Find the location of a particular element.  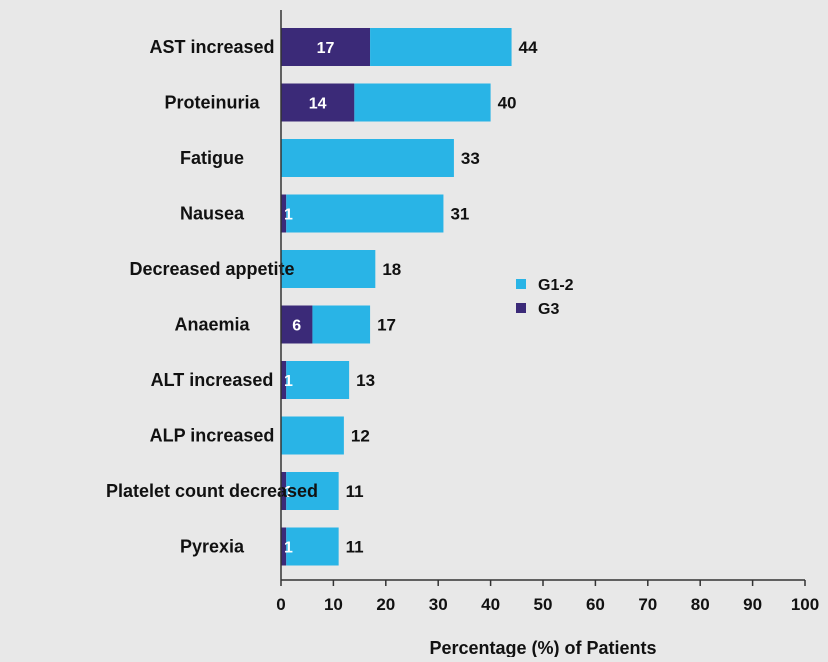

x-tick-label-40: 40 is located at coordinates (490, 604).